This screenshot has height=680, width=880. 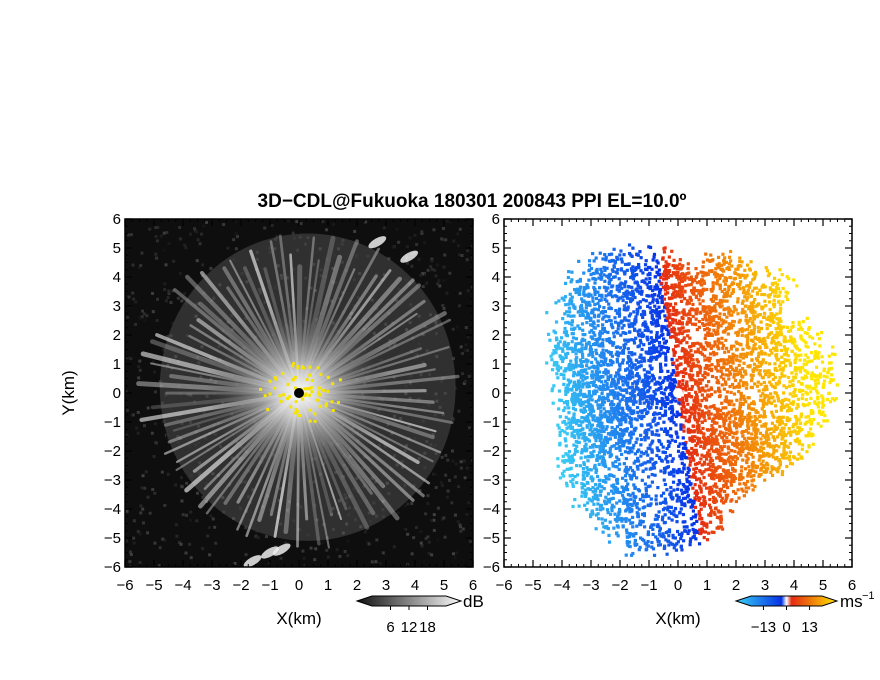 What do you see at coordinates (386, 585) in the screenshot?
I see `x-tick-label: 3` at bounding box center [386, 585].